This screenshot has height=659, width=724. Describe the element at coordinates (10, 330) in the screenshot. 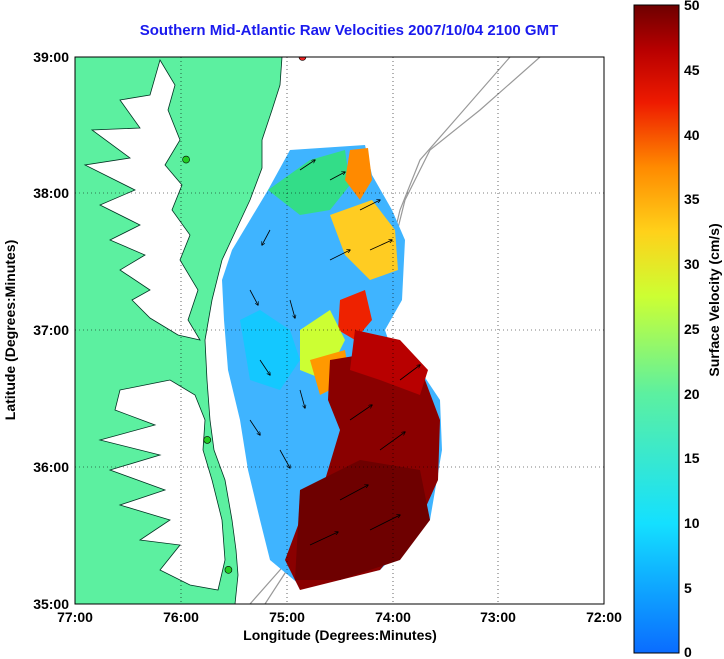

I see `y-axis-label: Latitude (Degrees:Minutes)` at that location.